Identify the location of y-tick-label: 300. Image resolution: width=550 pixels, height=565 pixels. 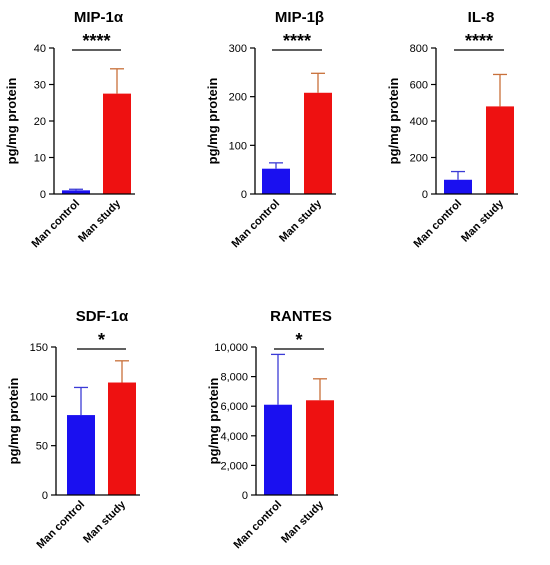
(238, 49).